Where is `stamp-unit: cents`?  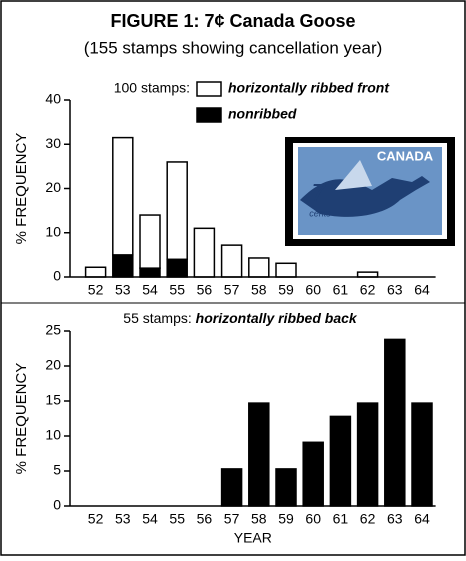
stamp-unit: cents is located at coordinates (320, 213).